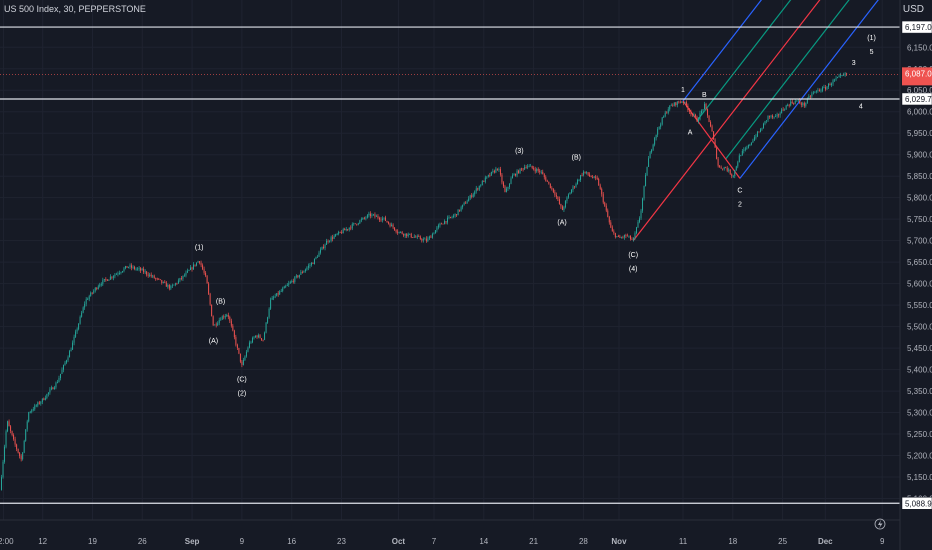 The height and width of the screenshot is (550, 932). Describe the element at coordinates (919, 327) in the screenshot. I see `price-tick-label: 5,500.0` at that location.